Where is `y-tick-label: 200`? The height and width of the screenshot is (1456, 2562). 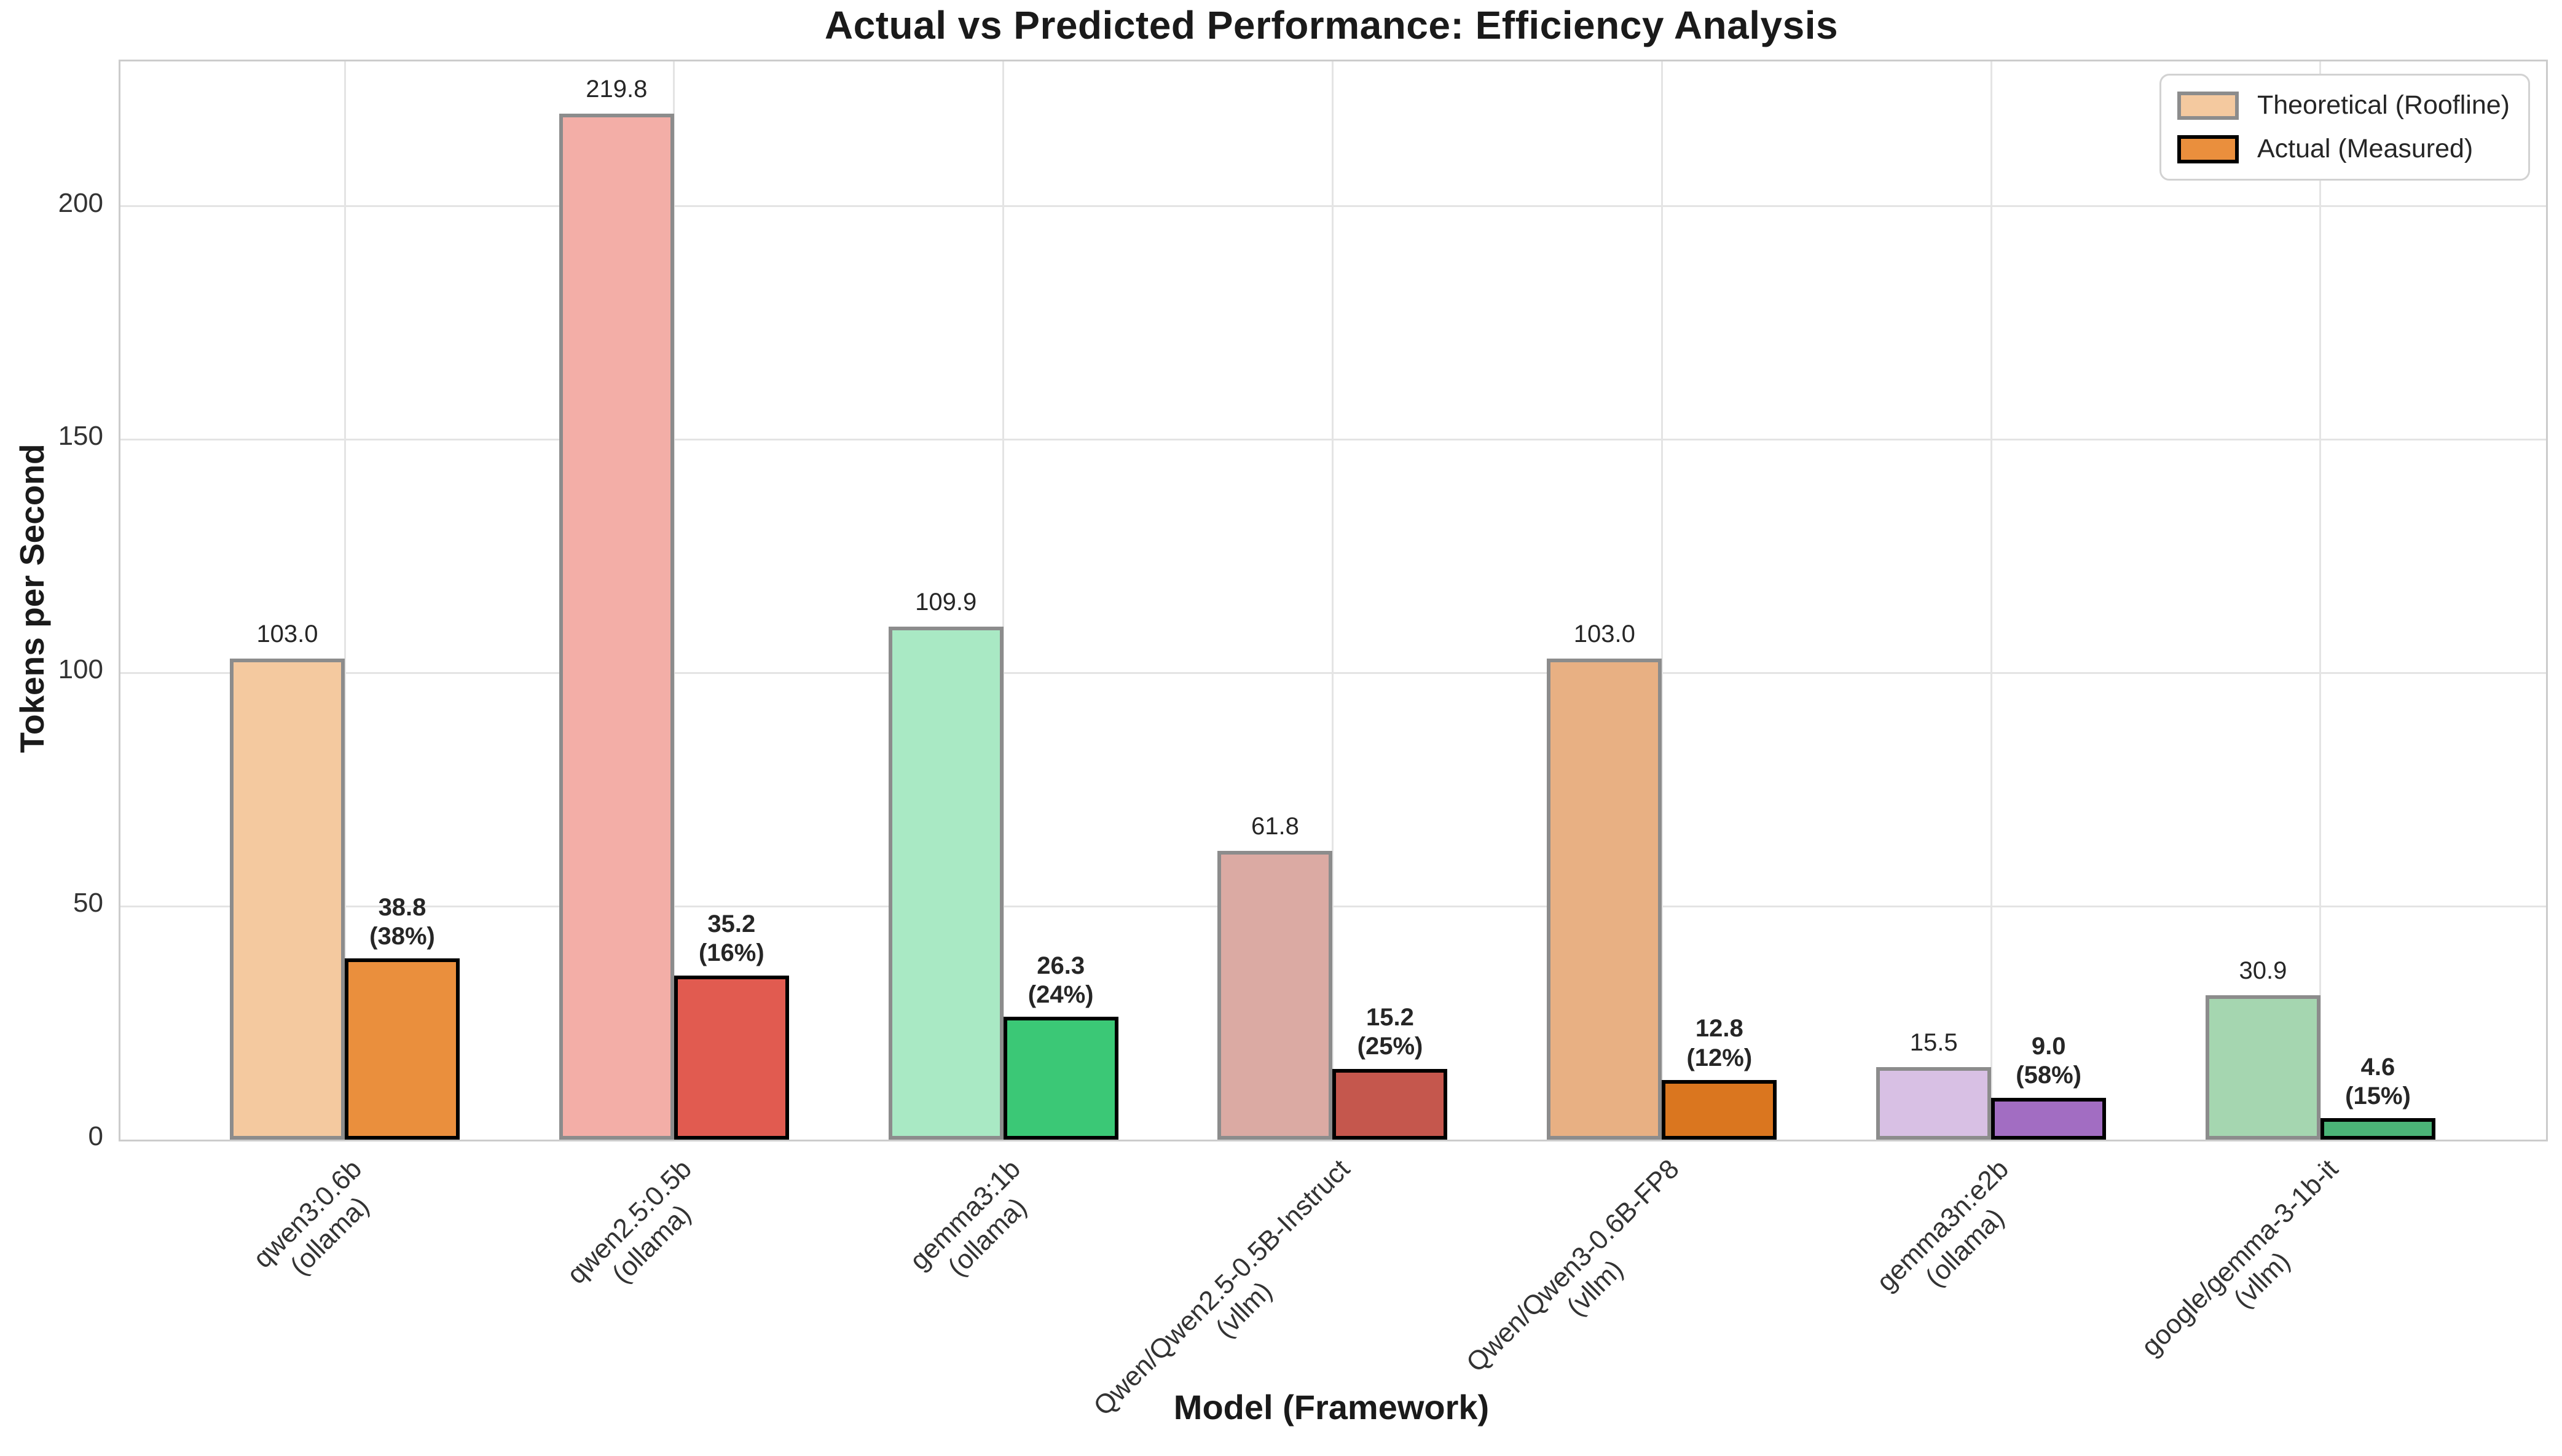 y-tick-label: 200 is located at coordinates (80, 202).